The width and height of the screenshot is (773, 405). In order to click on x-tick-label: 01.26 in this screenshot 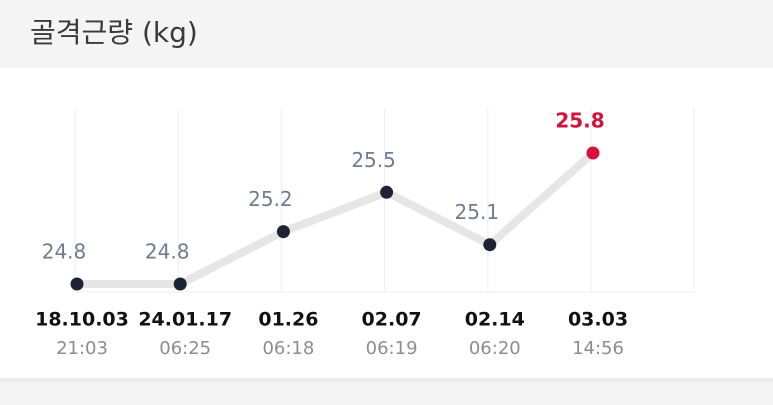, I will do `click(288, 320)`.